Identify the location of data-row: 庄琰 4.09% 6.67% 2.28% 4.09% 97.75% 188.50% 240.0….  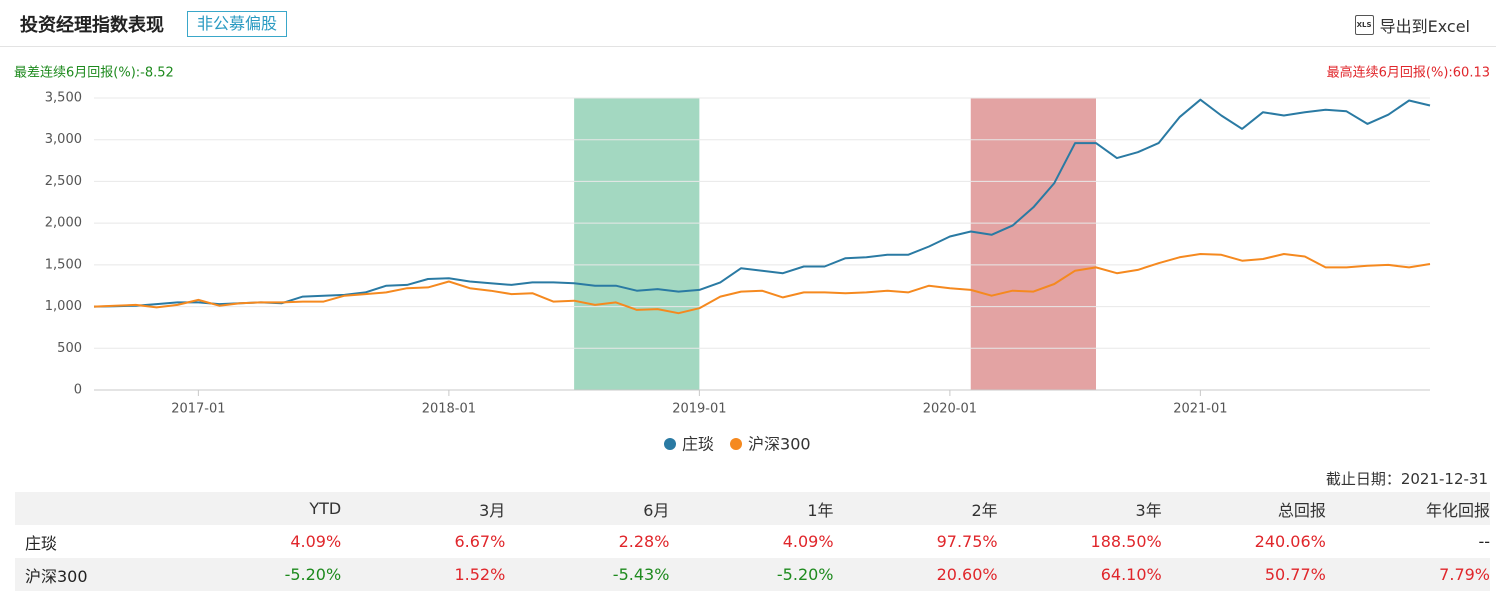
(752, 541).